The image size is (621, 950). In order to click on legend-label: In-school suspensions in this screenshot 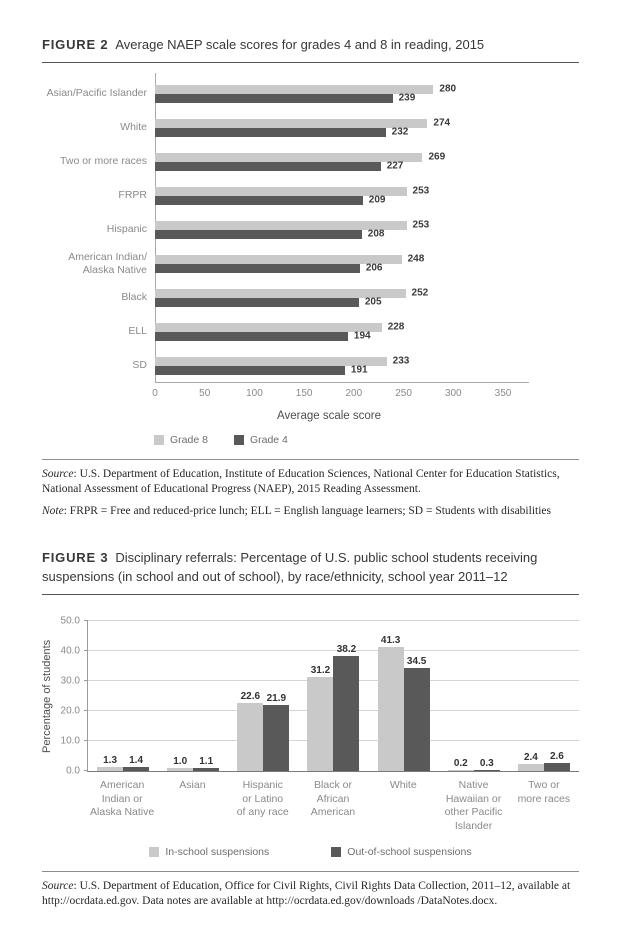, I will do `click(217, 851)`.